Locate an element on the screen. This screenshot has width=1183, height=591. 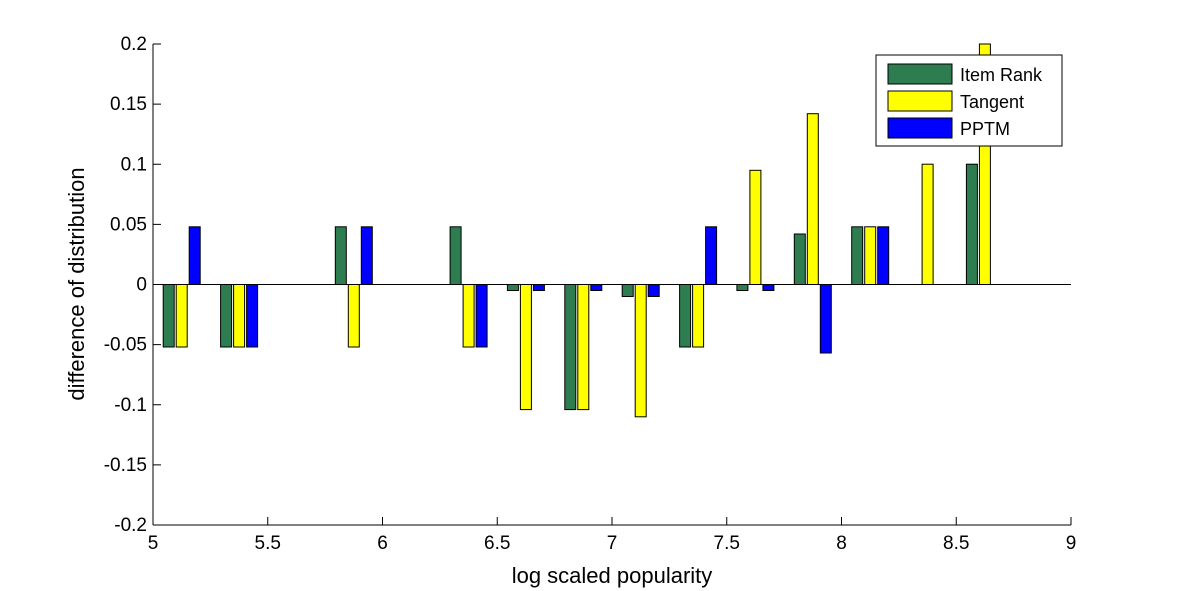
legend: Item Rank Tangent PPTM is located at coordinates (969, 100).